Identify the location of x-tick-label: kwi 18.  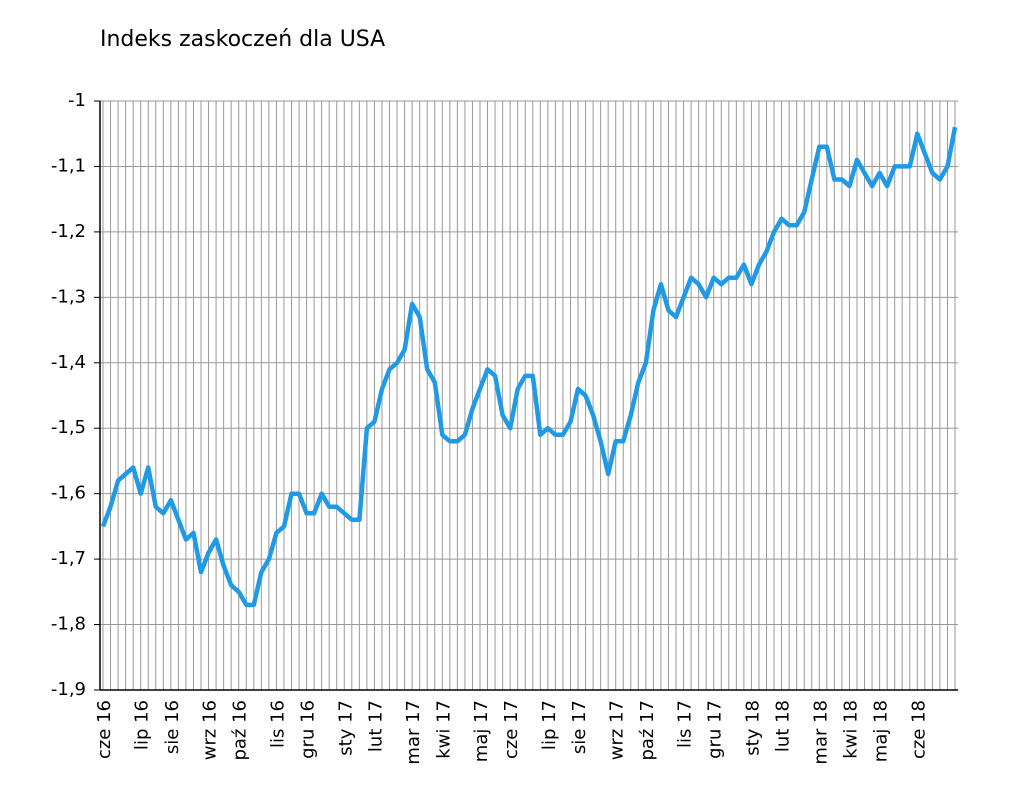
(850, 729).